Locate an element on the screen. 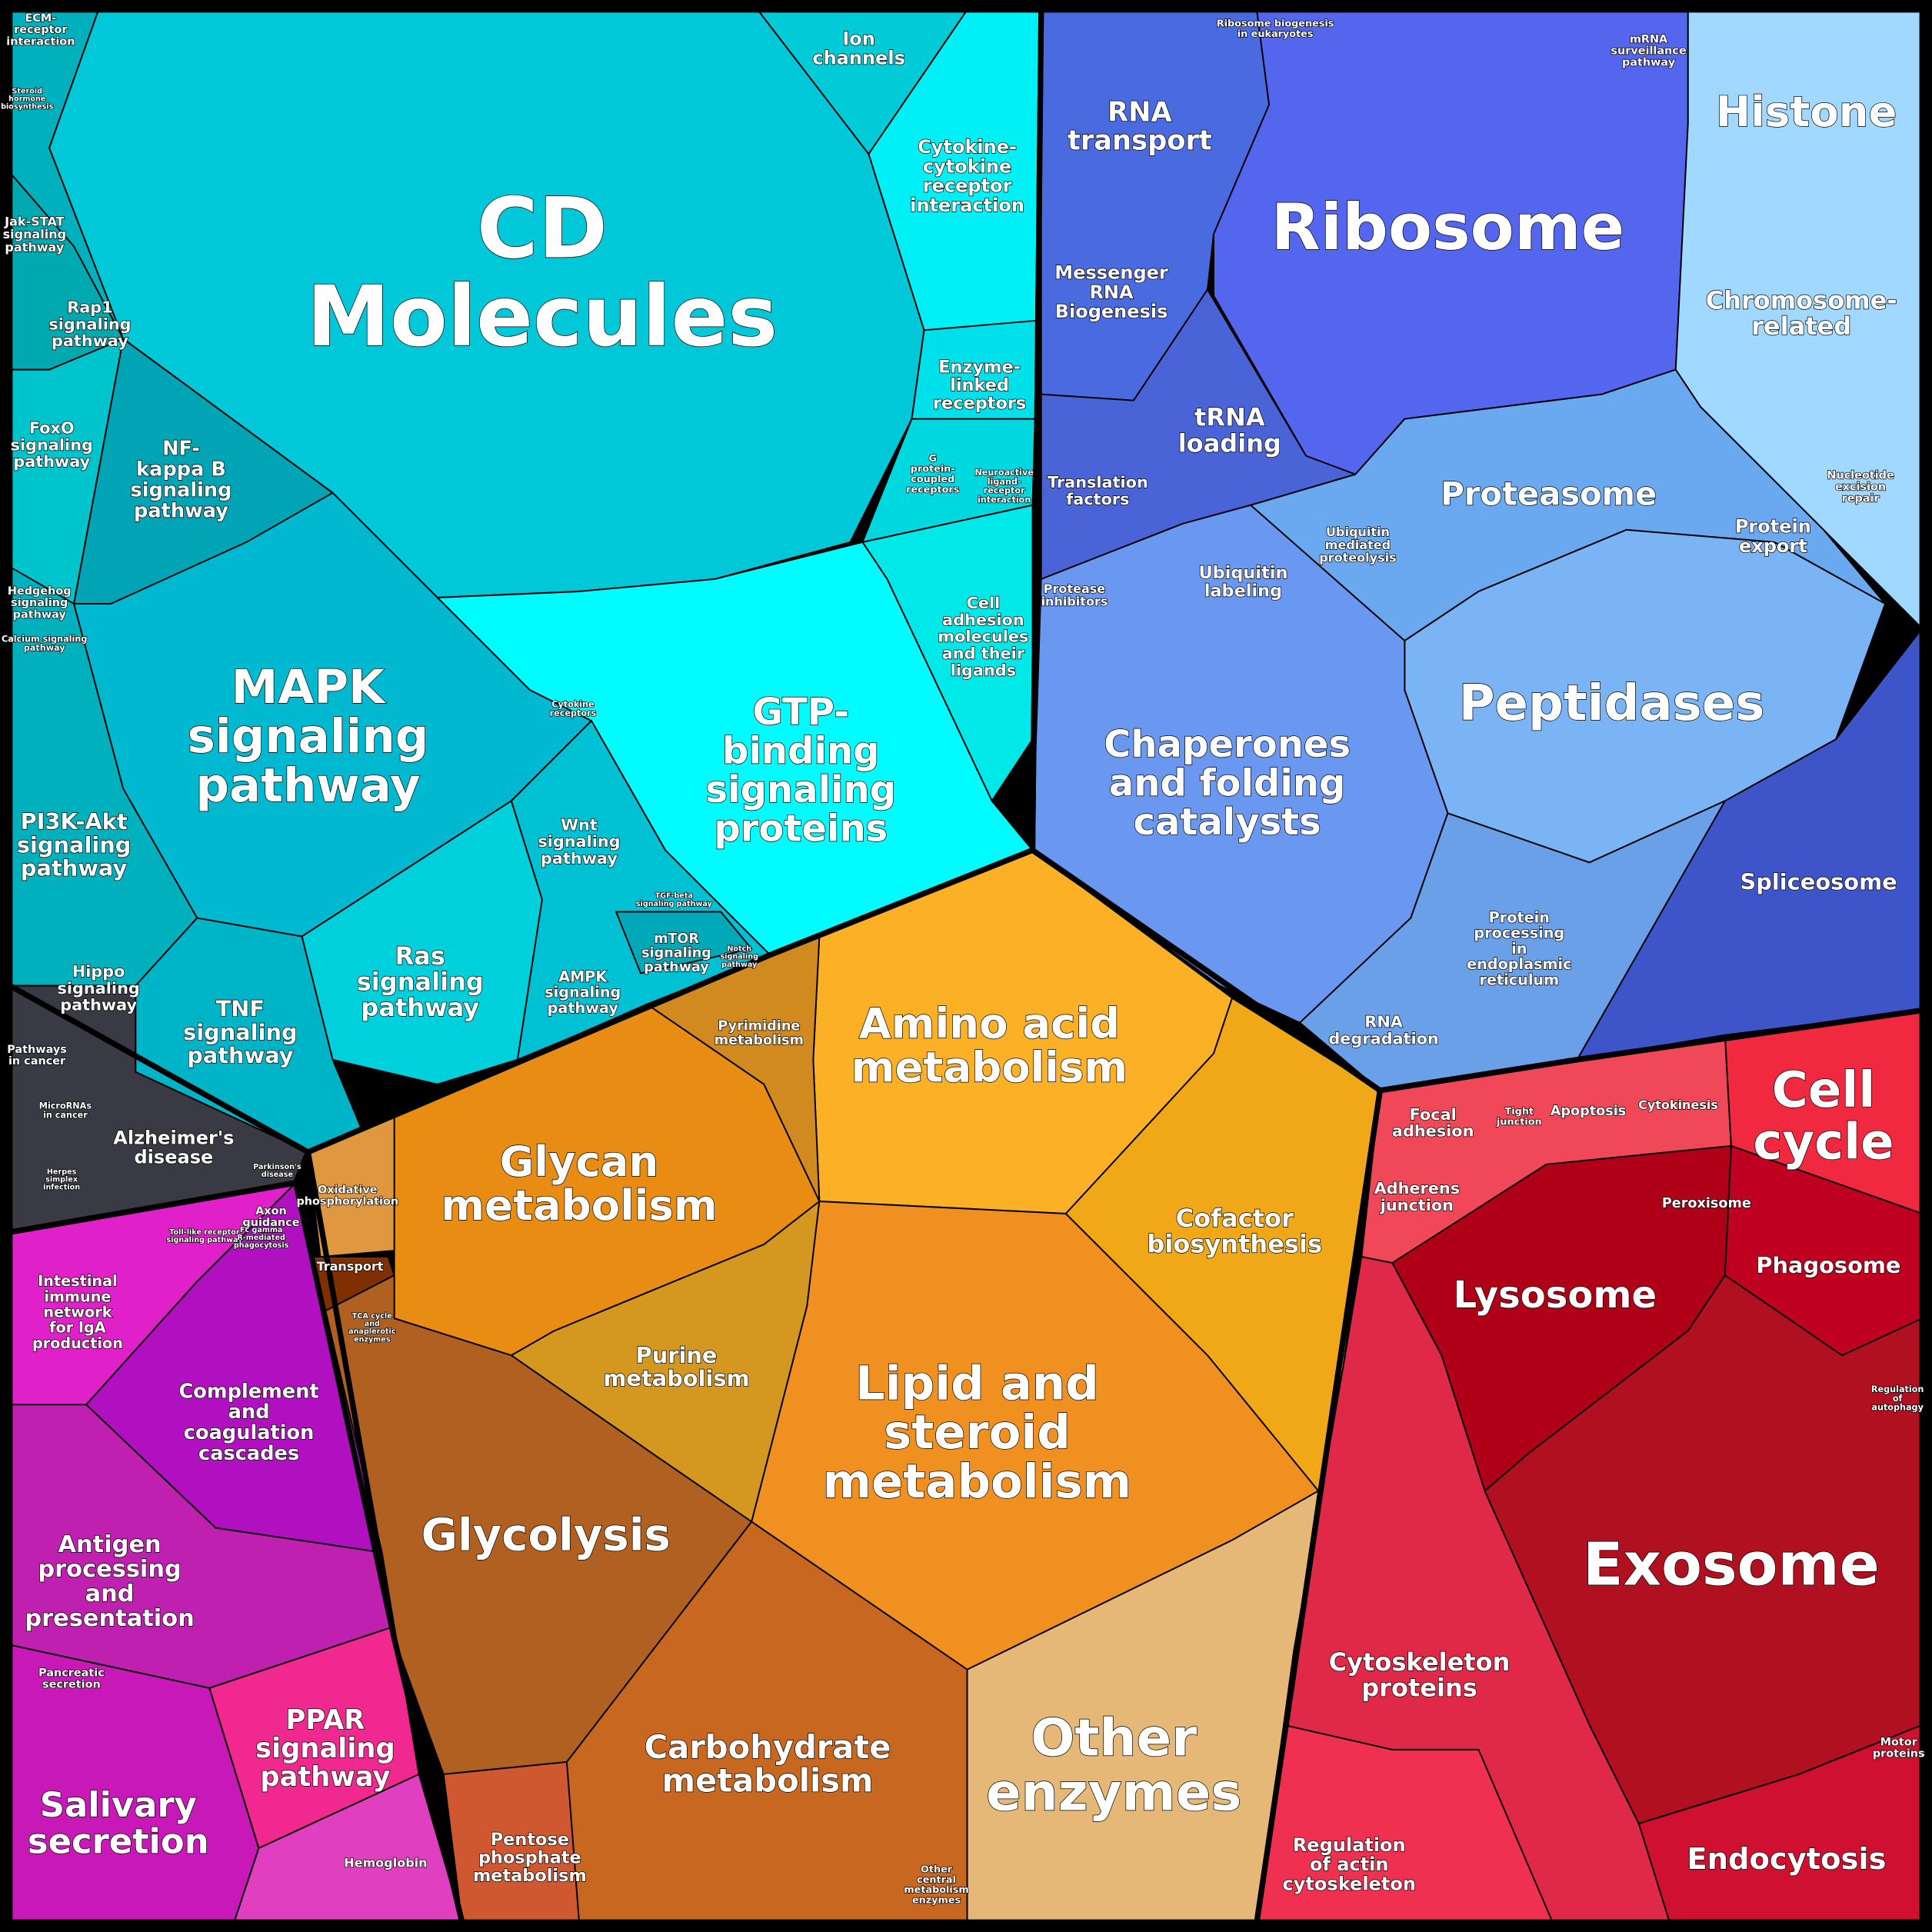 The width and height of the screenshot is (1932, 1932). label-line: Peroxisome is located at coordinates (1706, 1203).